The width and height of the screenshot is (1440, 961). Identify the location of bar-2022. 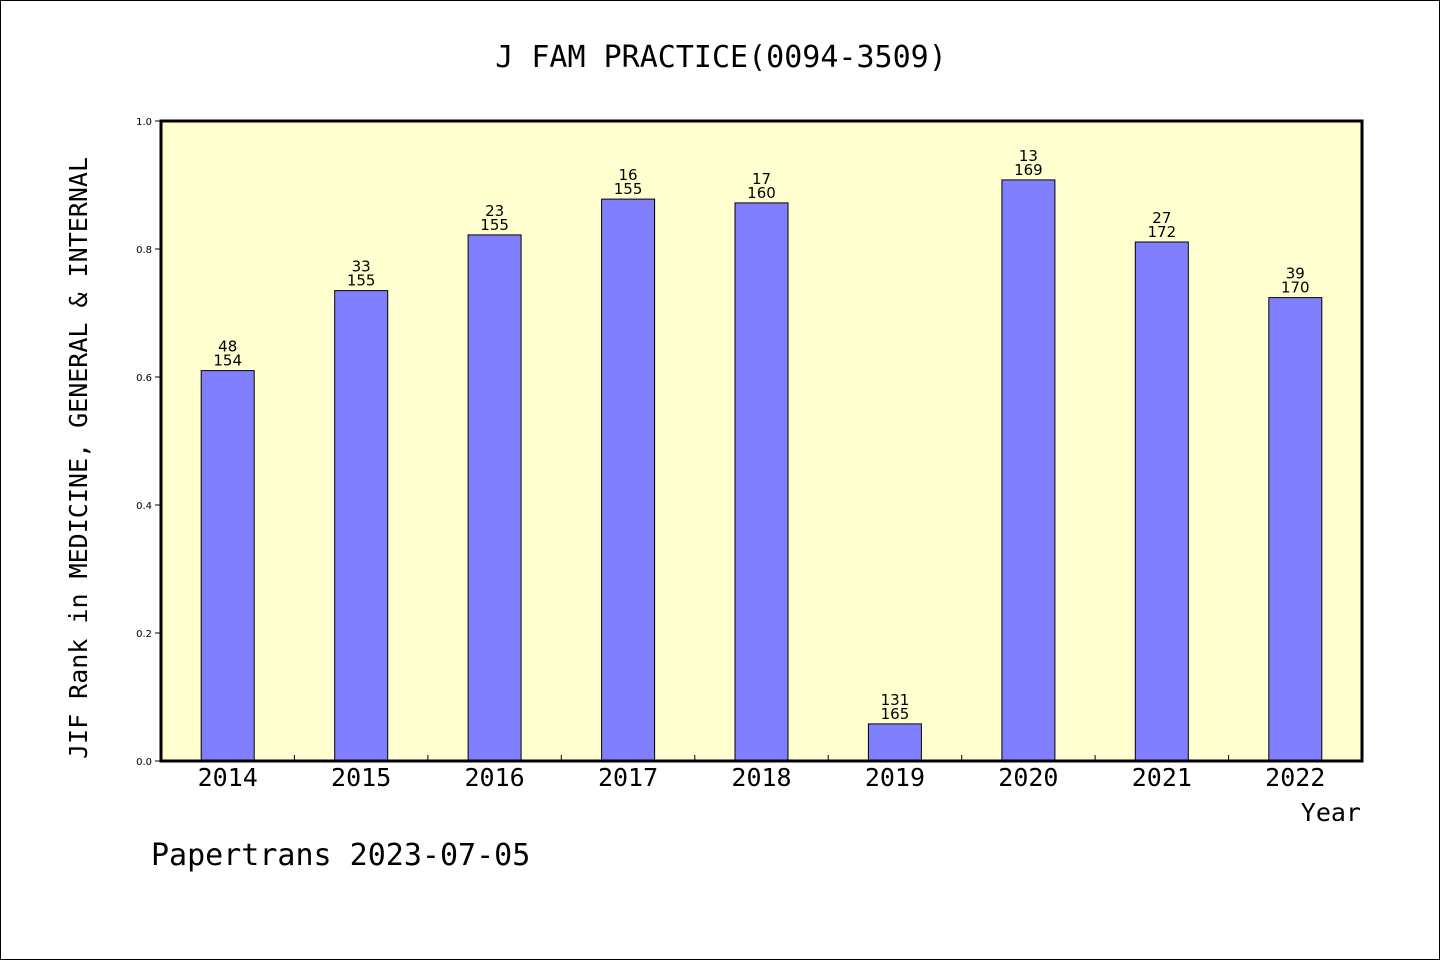
(1295, 529).